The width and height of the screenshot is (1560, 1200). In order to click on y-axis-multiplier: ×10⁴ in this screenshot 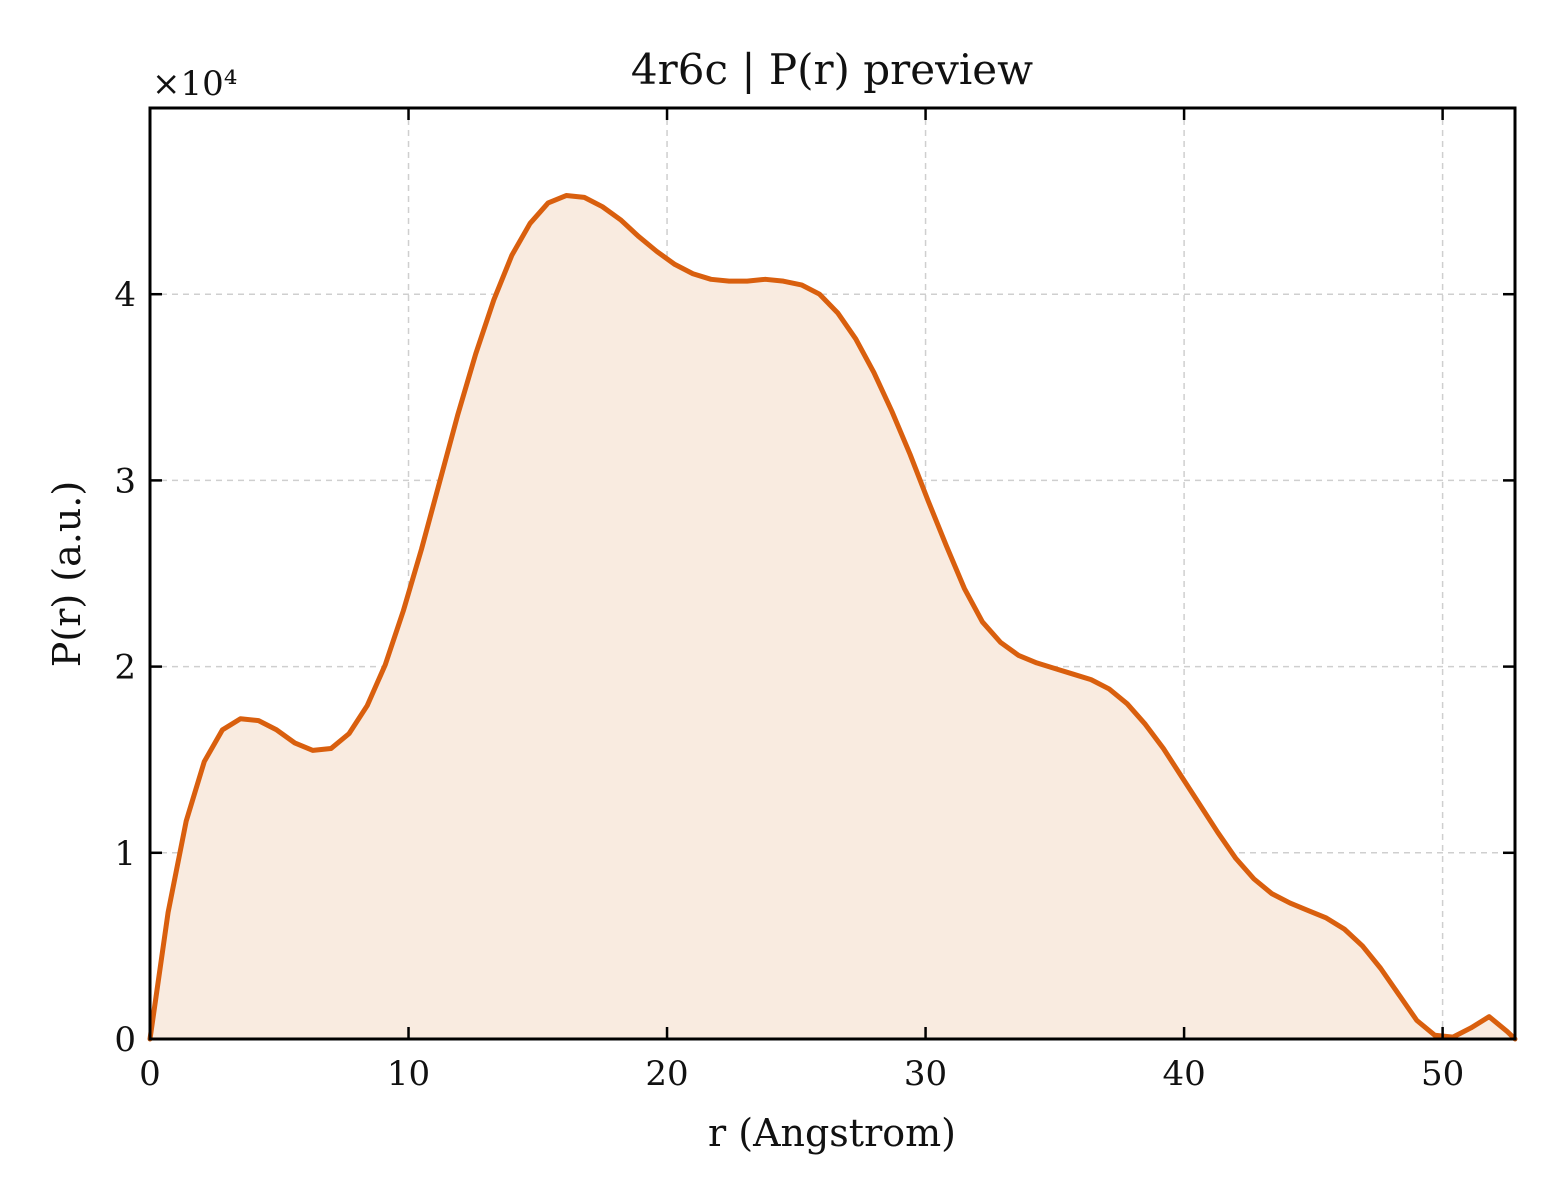, I will do `click(194, 84)`.